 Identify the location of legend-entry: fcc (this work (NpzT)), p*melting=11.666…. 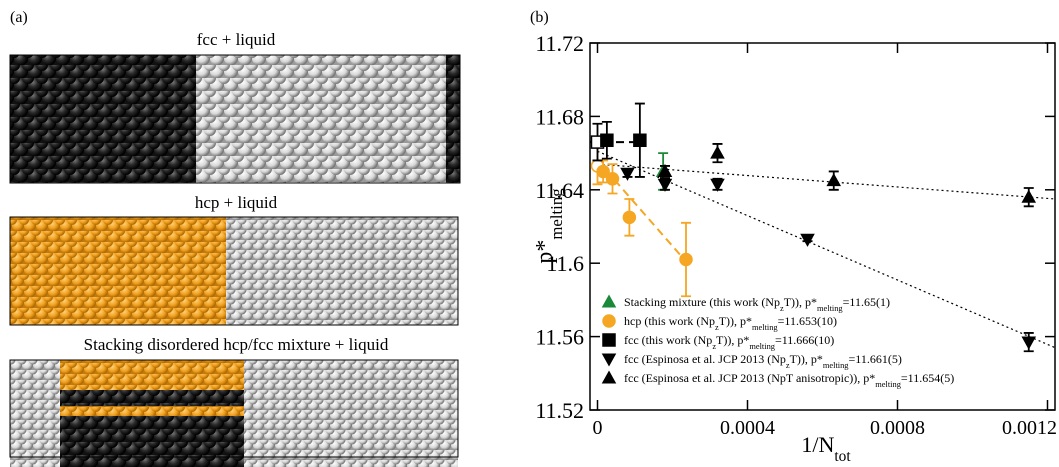
(729, 342).